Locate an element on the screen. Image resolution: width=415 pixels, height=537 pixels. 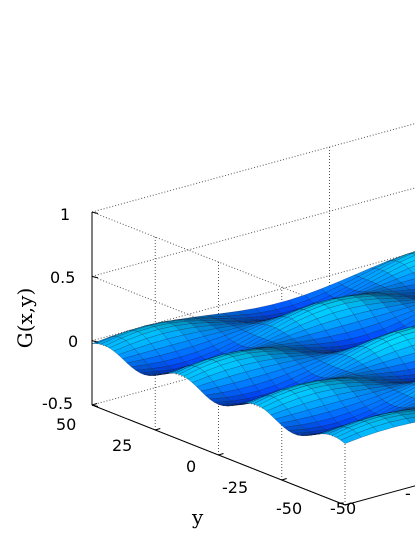
y-axis-label: y is located at coordinates (197, 517).